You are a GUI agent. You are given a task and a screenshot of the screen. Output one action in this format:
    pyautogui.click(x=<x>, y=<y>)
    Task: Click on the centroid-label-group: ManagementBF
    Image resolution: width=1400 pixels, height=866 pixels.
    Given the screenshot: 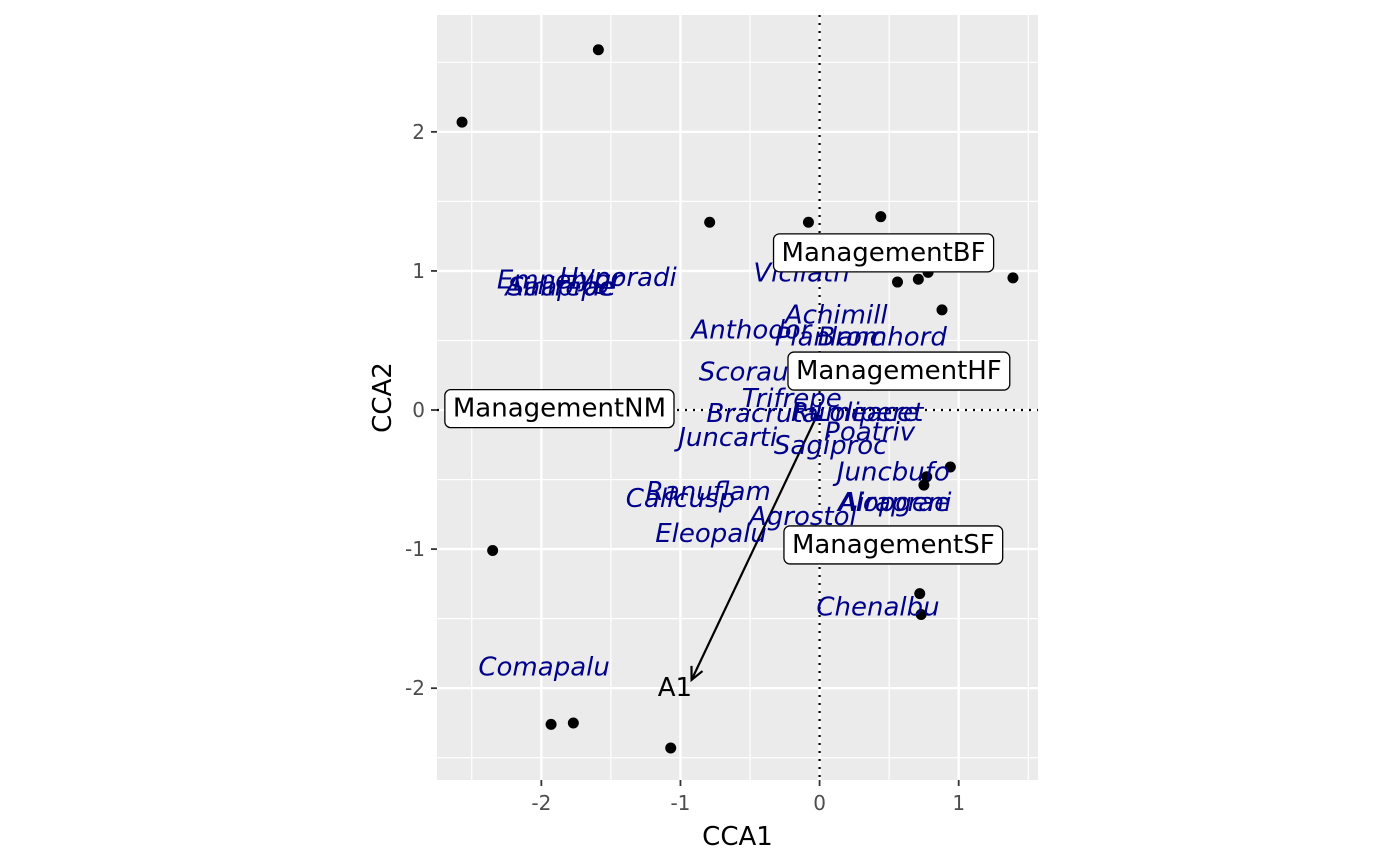 What is the action you would take?
    pyautogui.click(x=883, y=253)
    